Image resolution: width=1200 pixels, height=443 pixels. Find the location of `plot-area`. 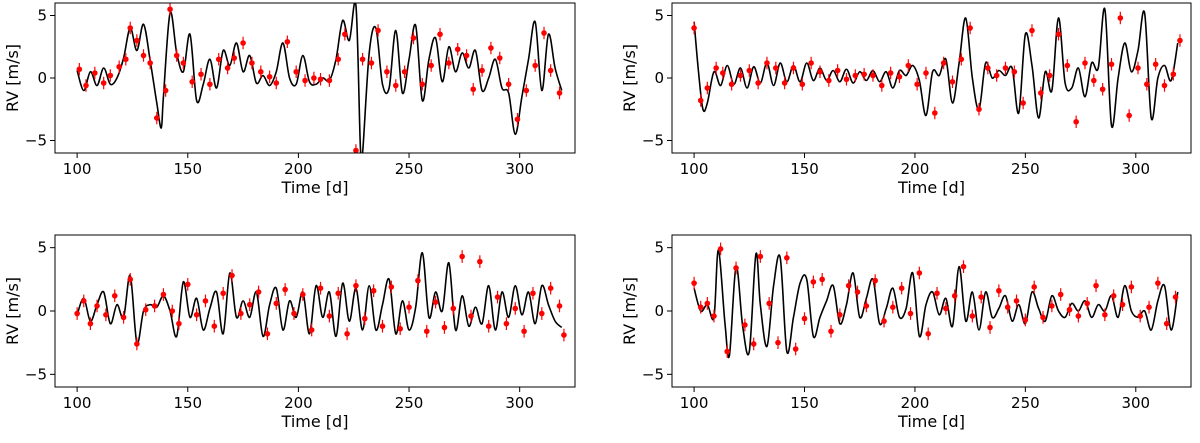

plot-area is located at coordinates (319, 78).